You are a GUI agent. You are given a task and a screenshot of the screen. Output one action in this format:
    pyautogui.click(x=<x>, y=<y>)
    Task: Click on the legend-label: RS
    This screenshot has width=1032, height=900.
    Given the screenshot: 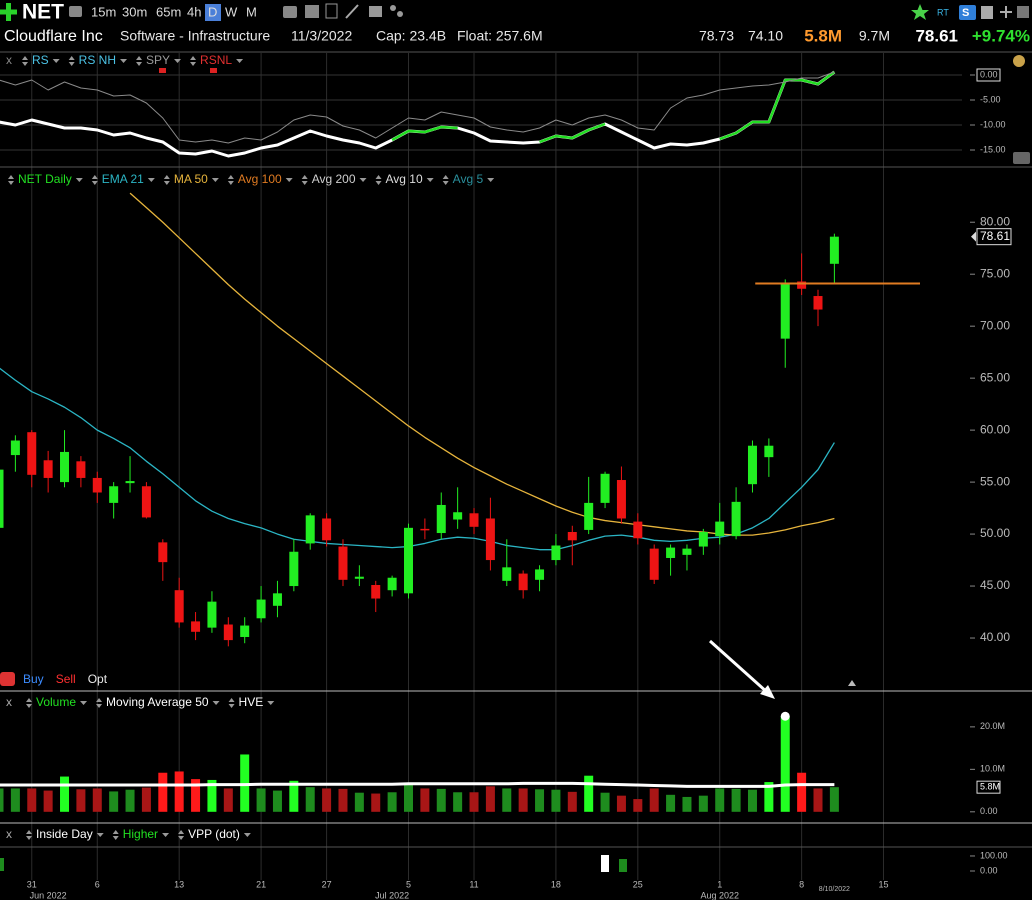 What is the action you would take?
    pyautogui.click(x=40, y=60)
    